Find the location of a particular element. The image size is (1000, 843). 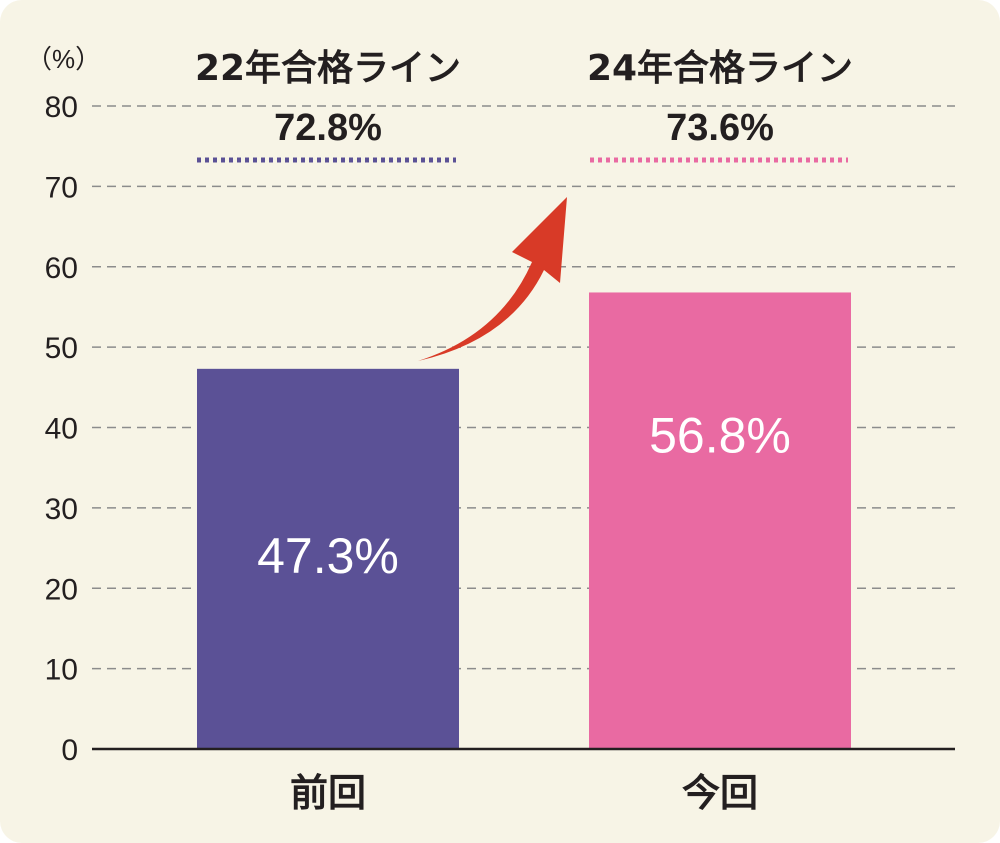

bar-value-label-1: 47.3% is located at coordinates (328, 556).